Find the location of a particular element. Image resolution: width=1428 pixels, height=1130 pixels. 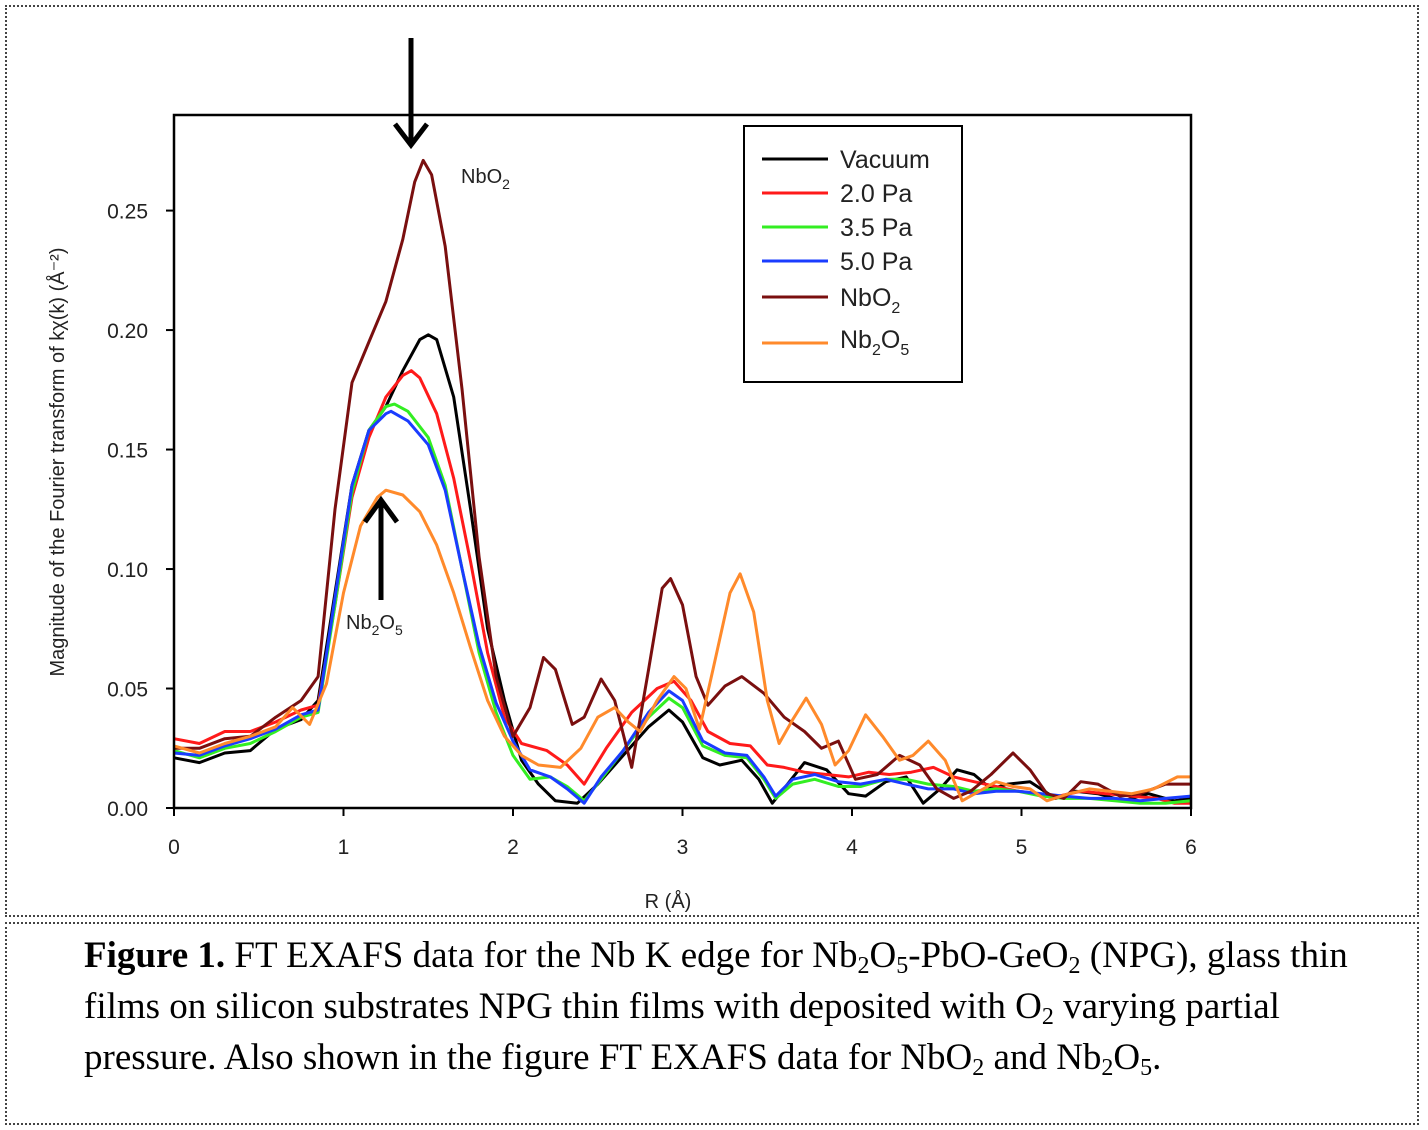

x-tick-label: 6 is located at coordinates (1191, 847).